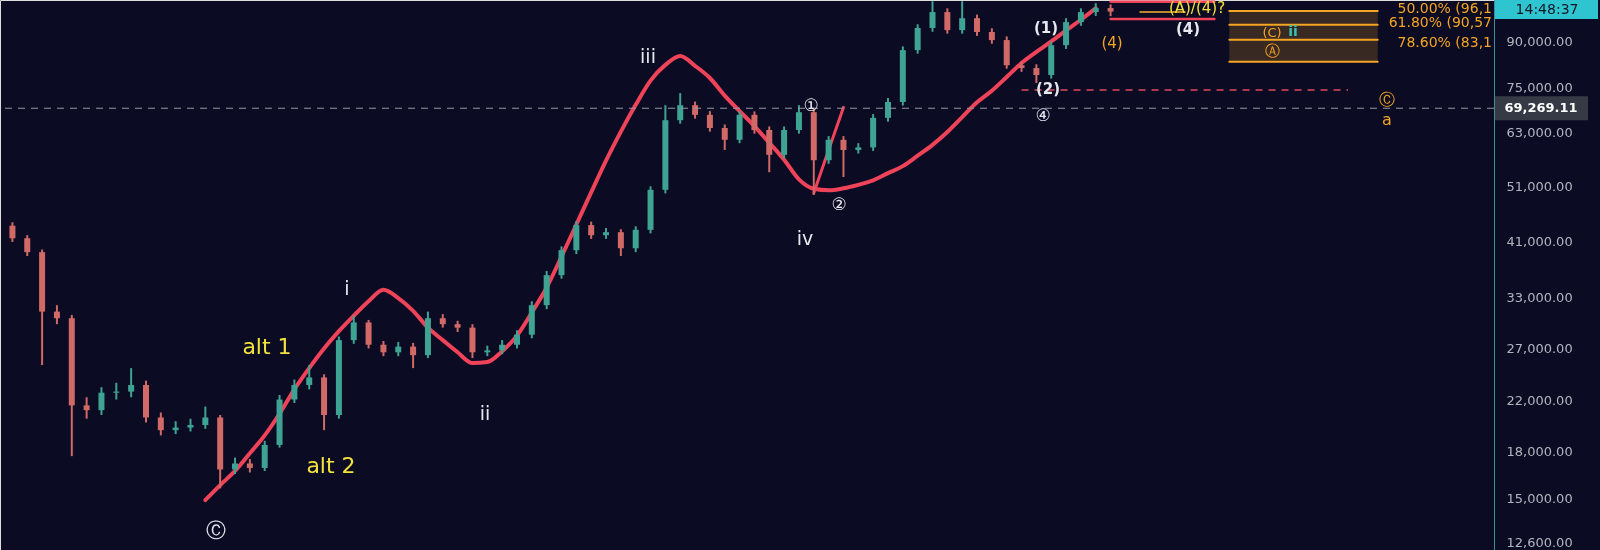  Describe the element at coordinates (1046, 28) in the screenshot. I see `annotation: (1)` at that location.